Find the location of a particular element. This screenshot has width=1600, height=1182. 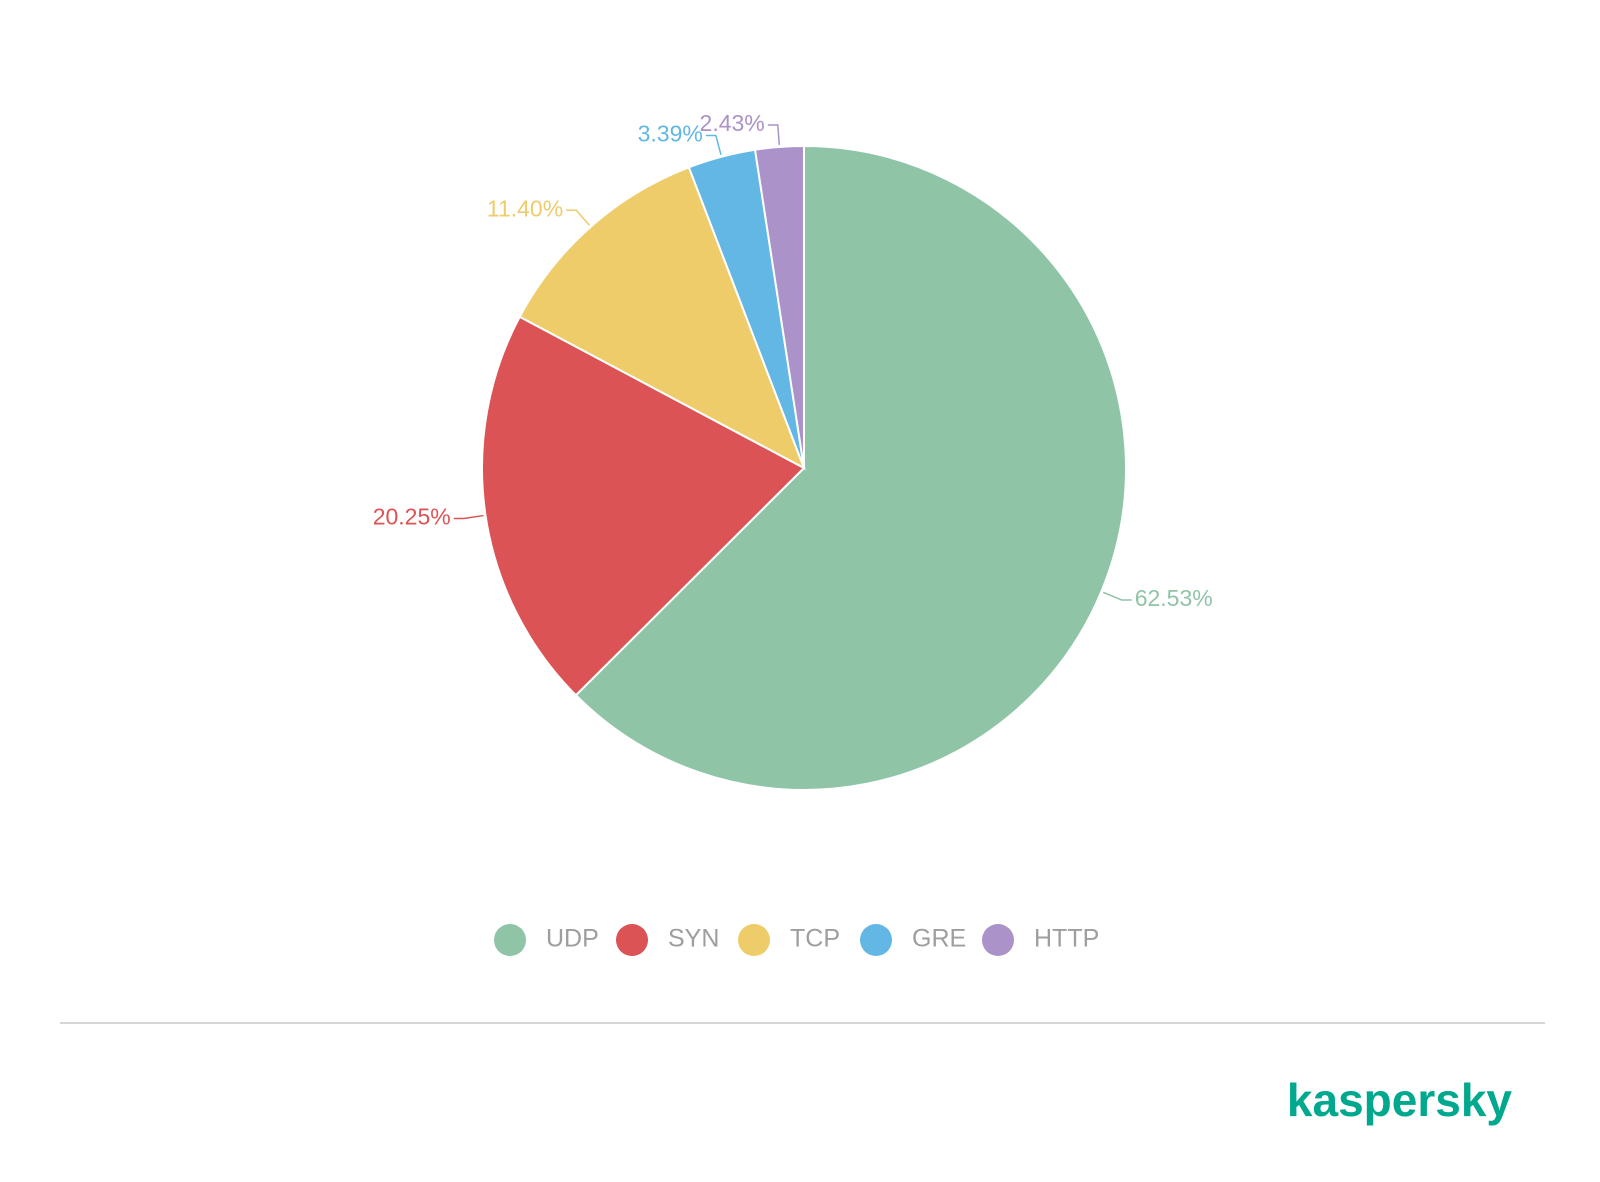

data-label: 2.43% is located at coordinates (732, 123).